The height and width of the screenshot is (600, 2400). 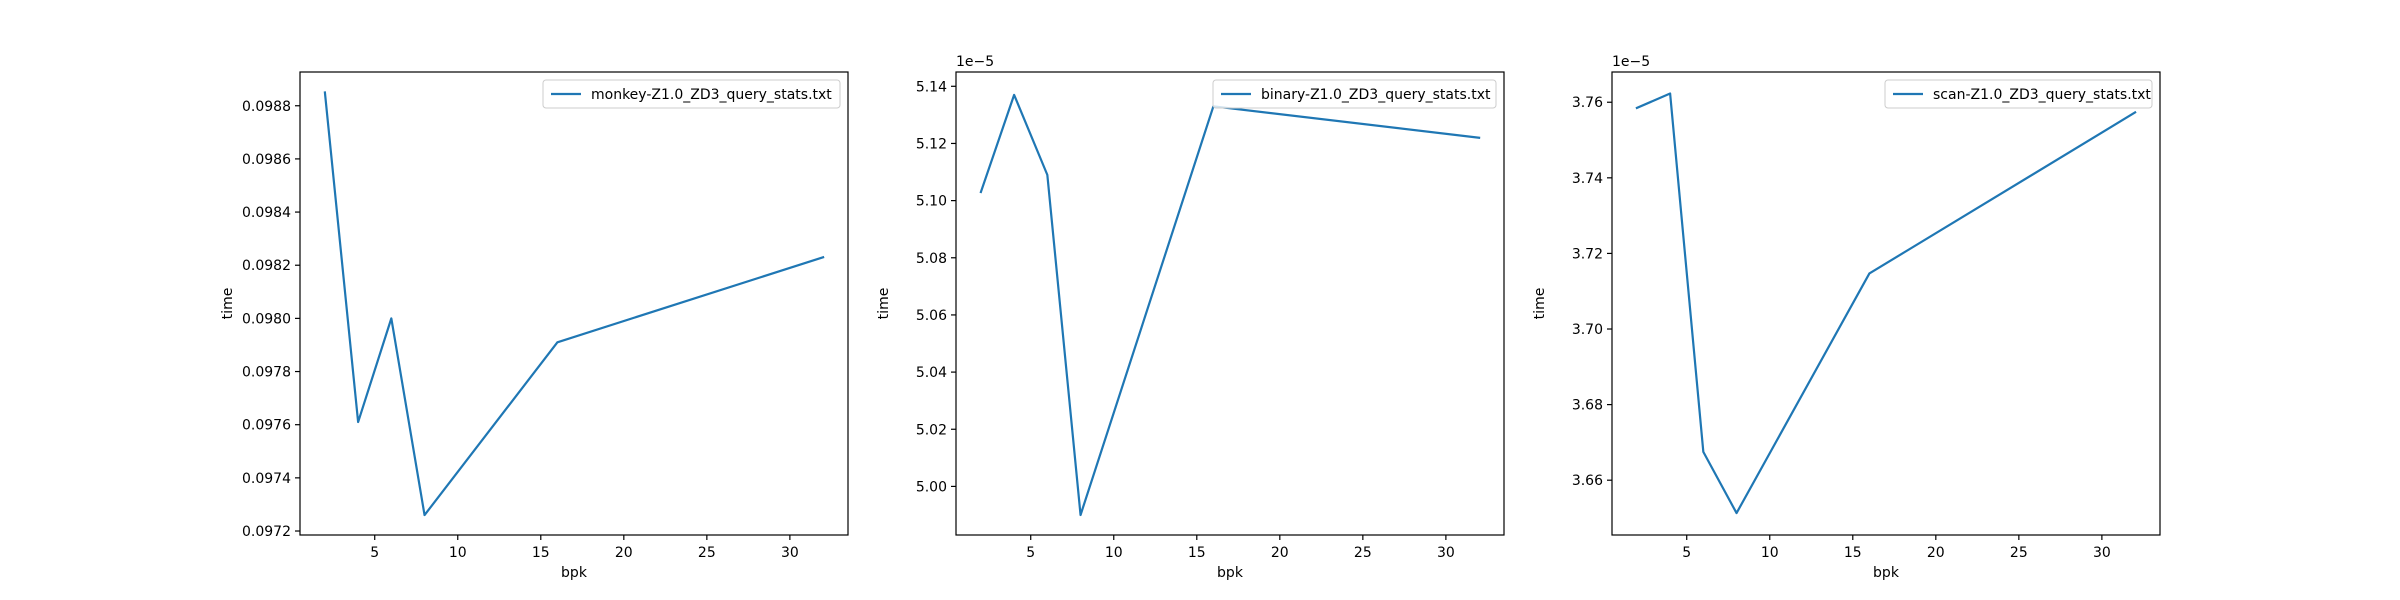 I want to click on y-tick-label: 3.66, so click(x=1587, y=481).